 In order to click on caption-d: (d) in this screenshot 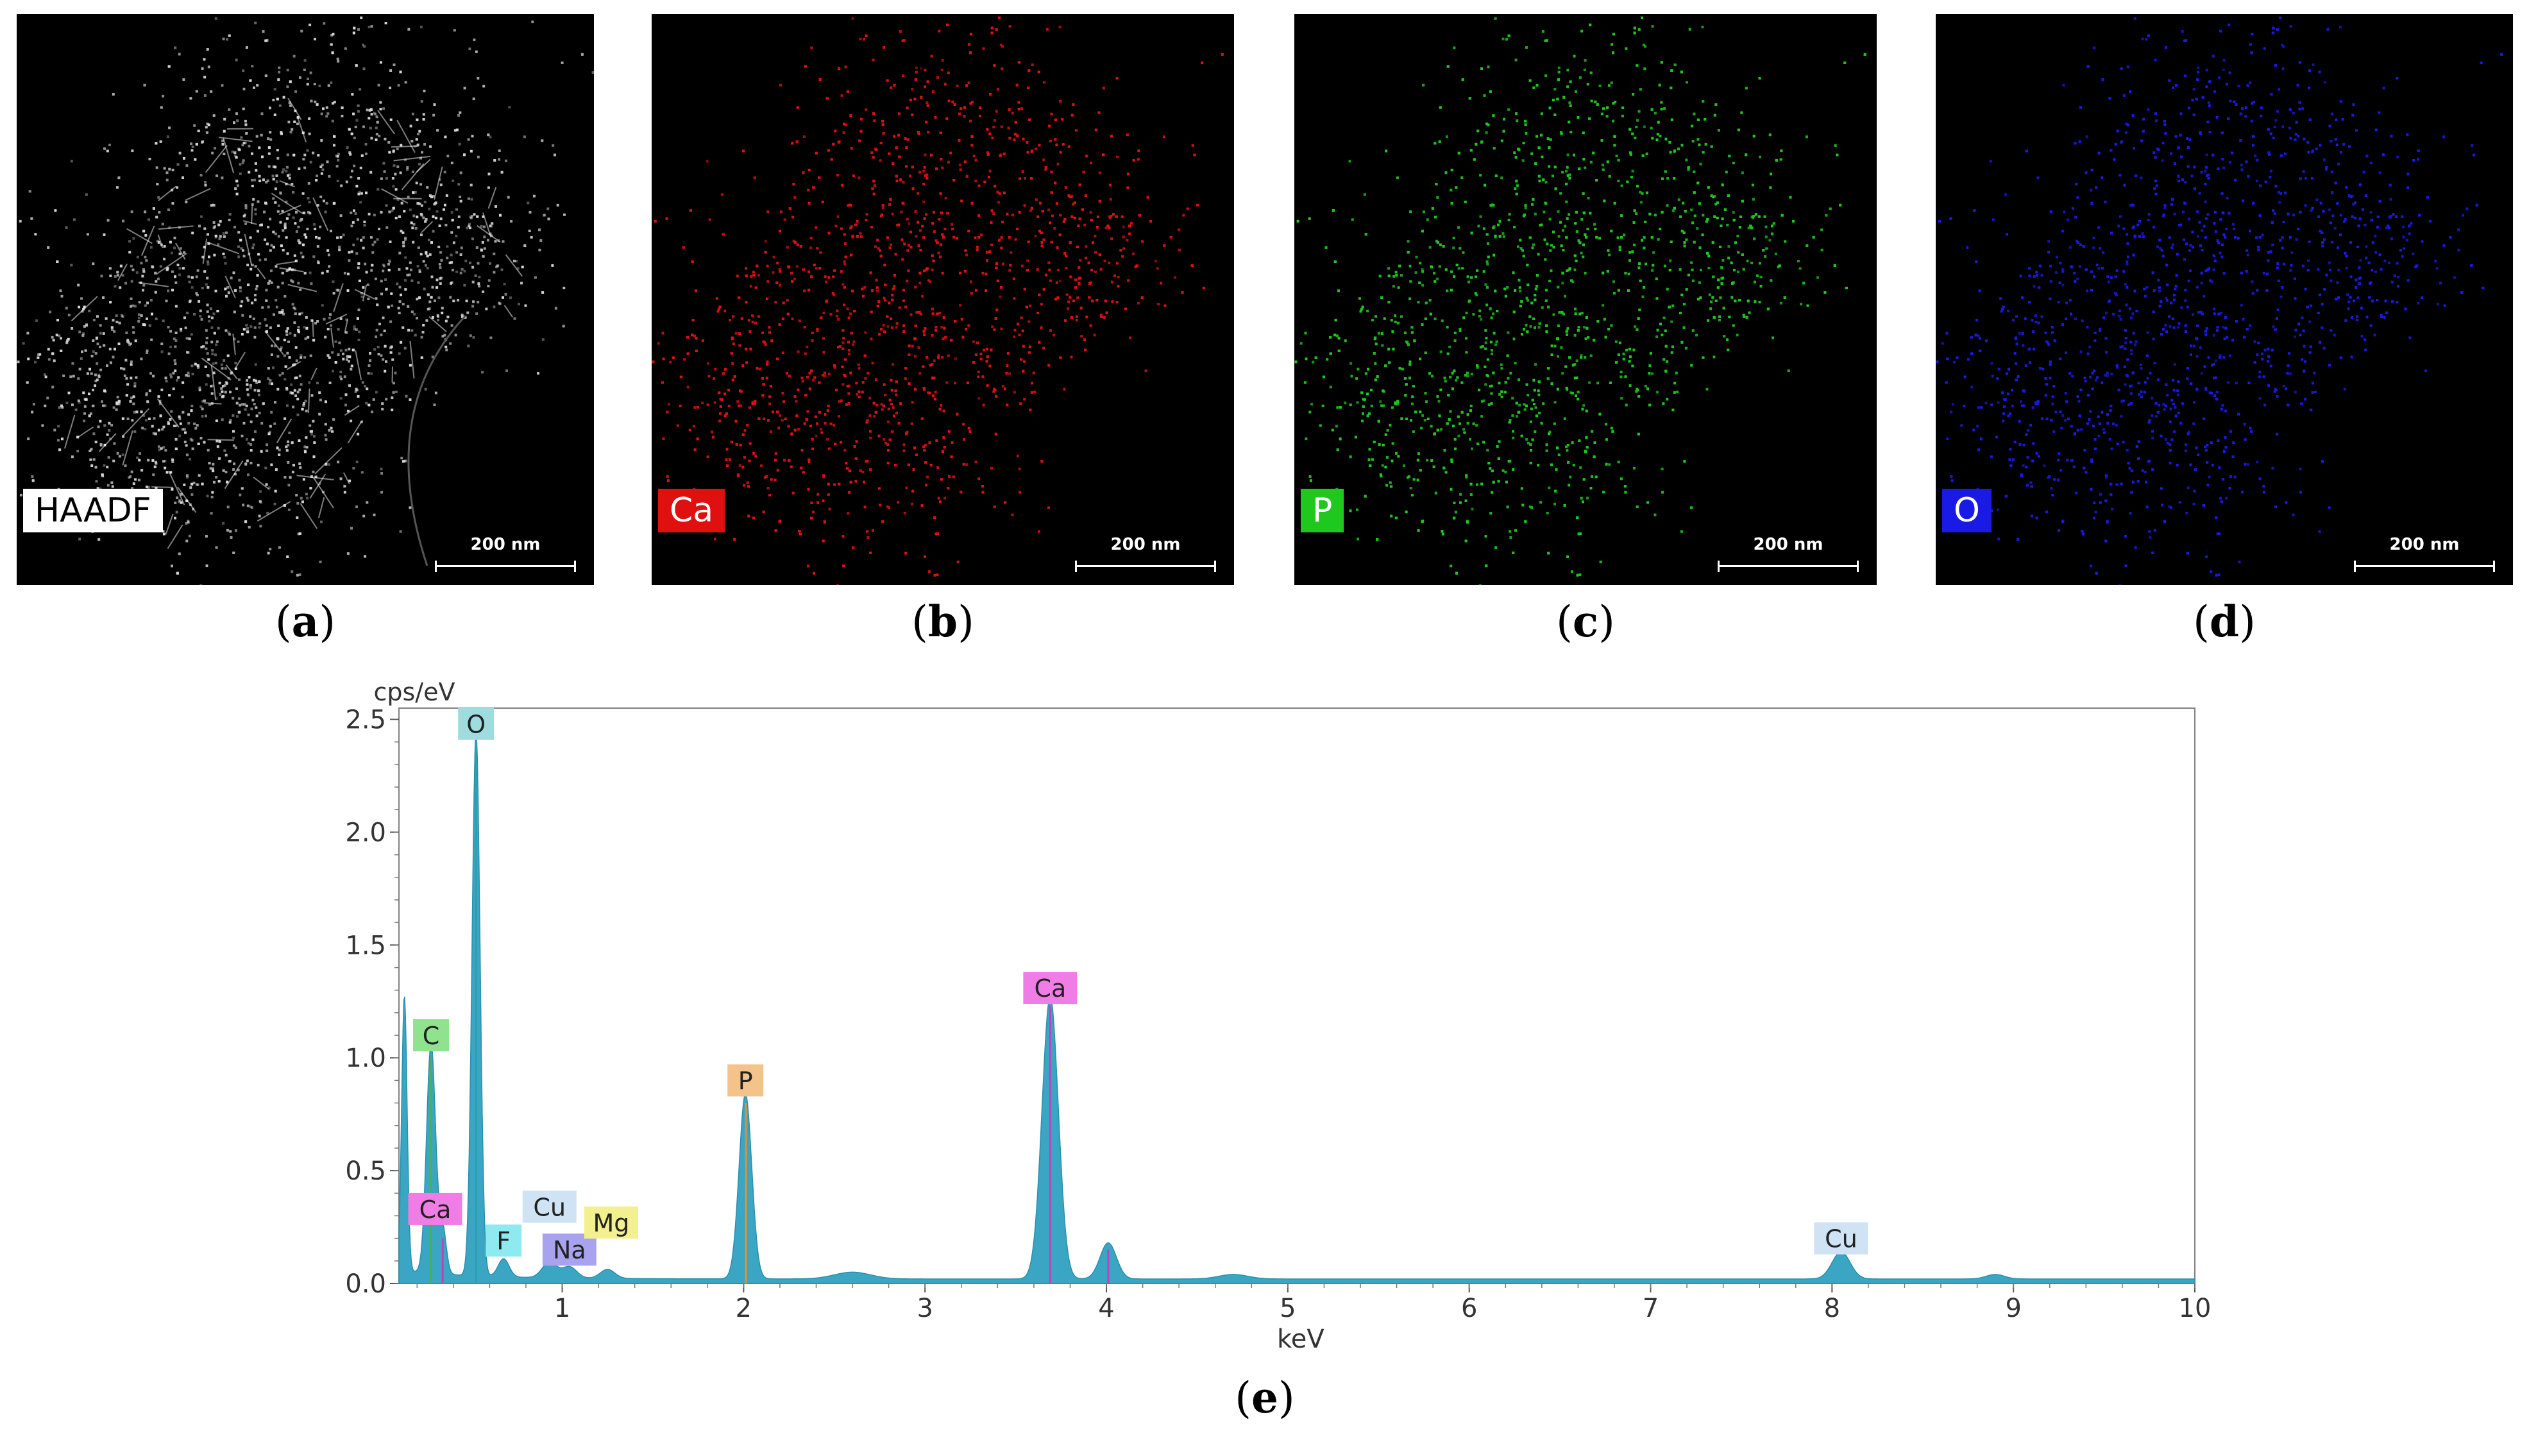, I will do `click(2224, 622)`.